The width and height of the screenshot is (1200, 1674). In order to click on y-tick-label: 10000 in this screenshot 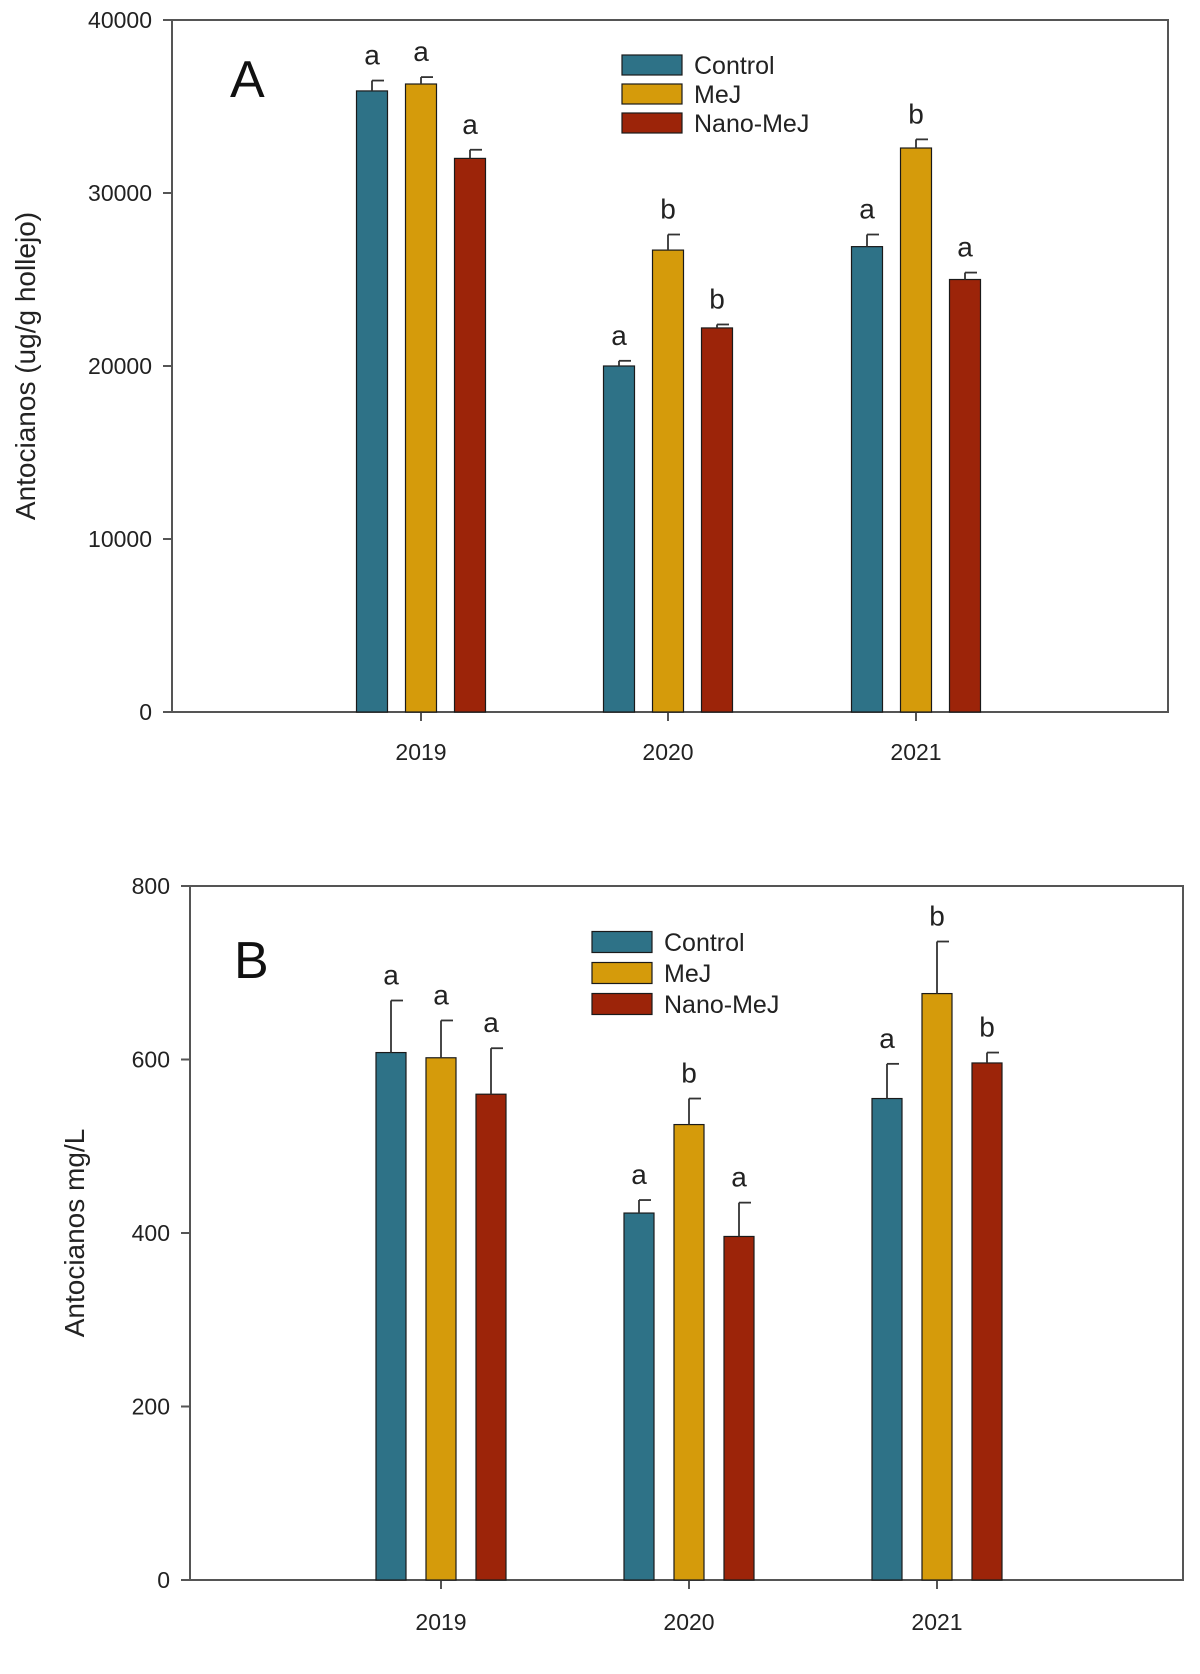, I will do `click(120, 539)`.